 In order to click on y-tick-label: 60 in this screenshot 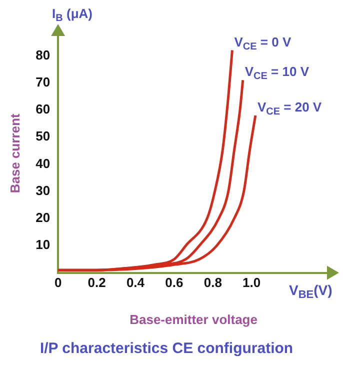, I will do `click(43, 109)`.